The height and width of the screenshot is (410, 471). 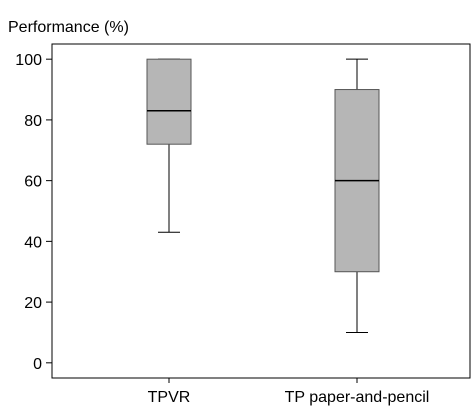 What do you see at coordinates (68, 27) in the screenshot?
I see `y-axis-label: Performance (%)` at bounding box center [68, 27].